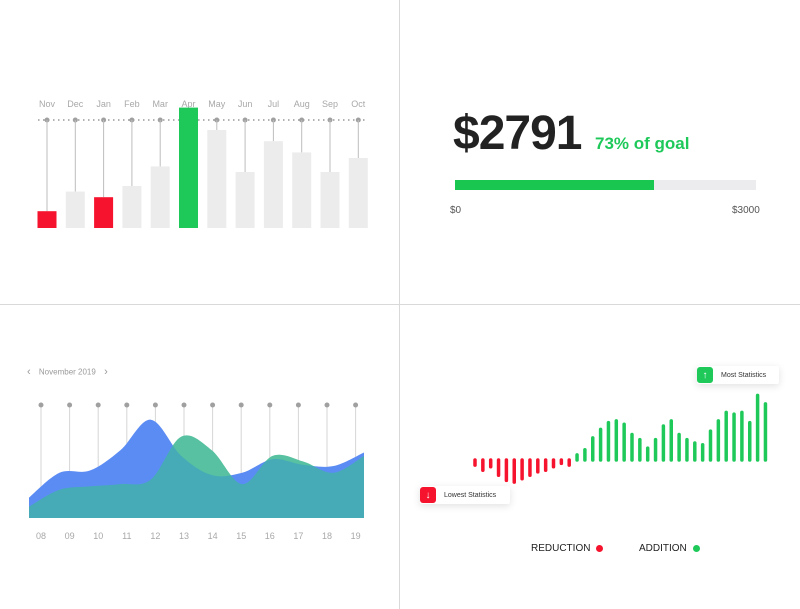  What do you see at coordinates (70, 536) in the screenshot?
I see `x-tick-label: 09` at bounding box center [70, 536].